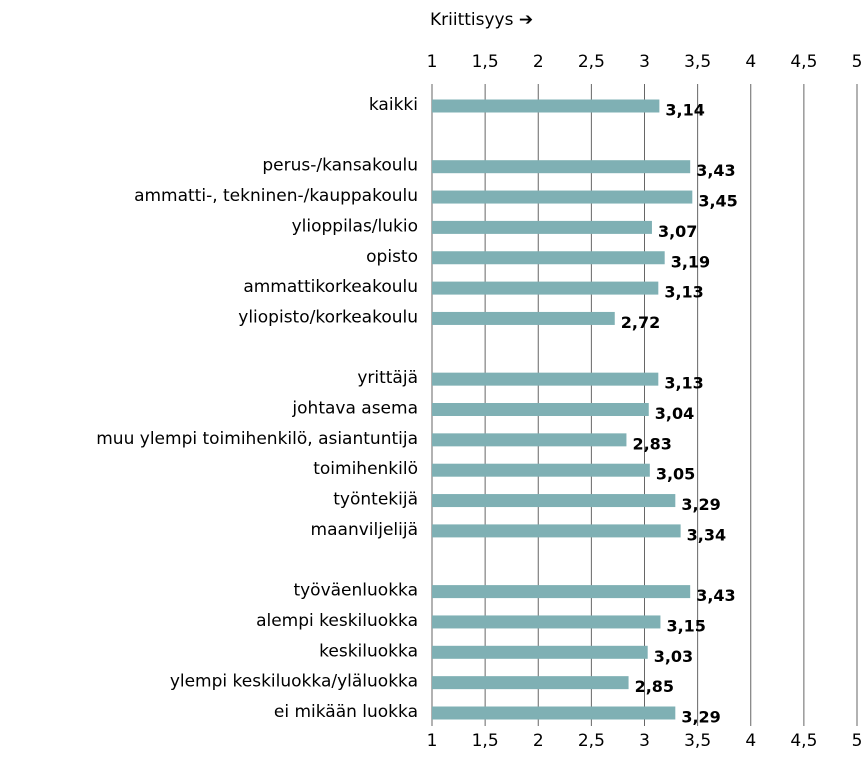 The width and height of the screenshot is (865, 771). What do you see at coordinates (803, 62) in the screenshot?
I see `x-tick-label-top: 4,5` at bounding box center [803, 62].